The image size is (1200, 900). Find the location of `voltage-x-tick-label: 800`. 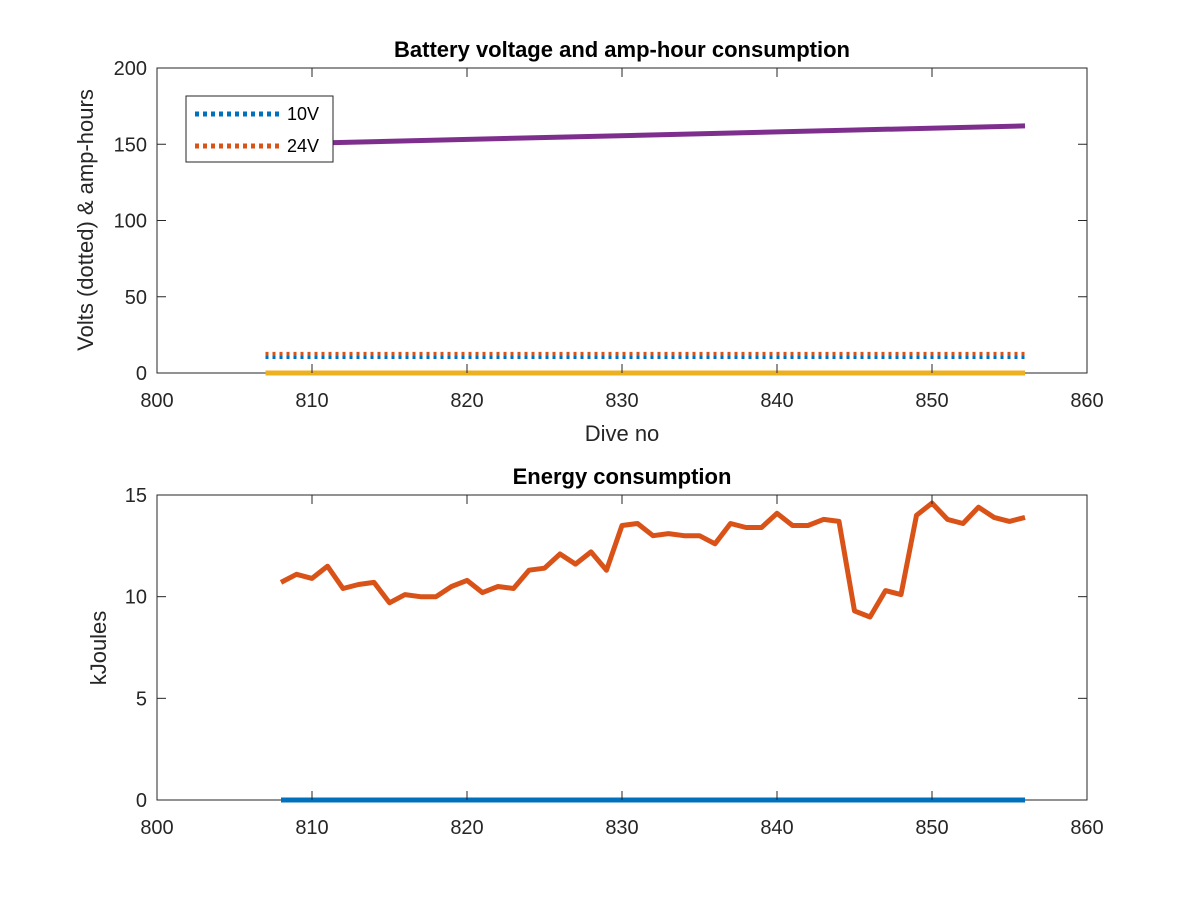

voltage-x-tick-label: 800 is located at coordinates (156, 401).